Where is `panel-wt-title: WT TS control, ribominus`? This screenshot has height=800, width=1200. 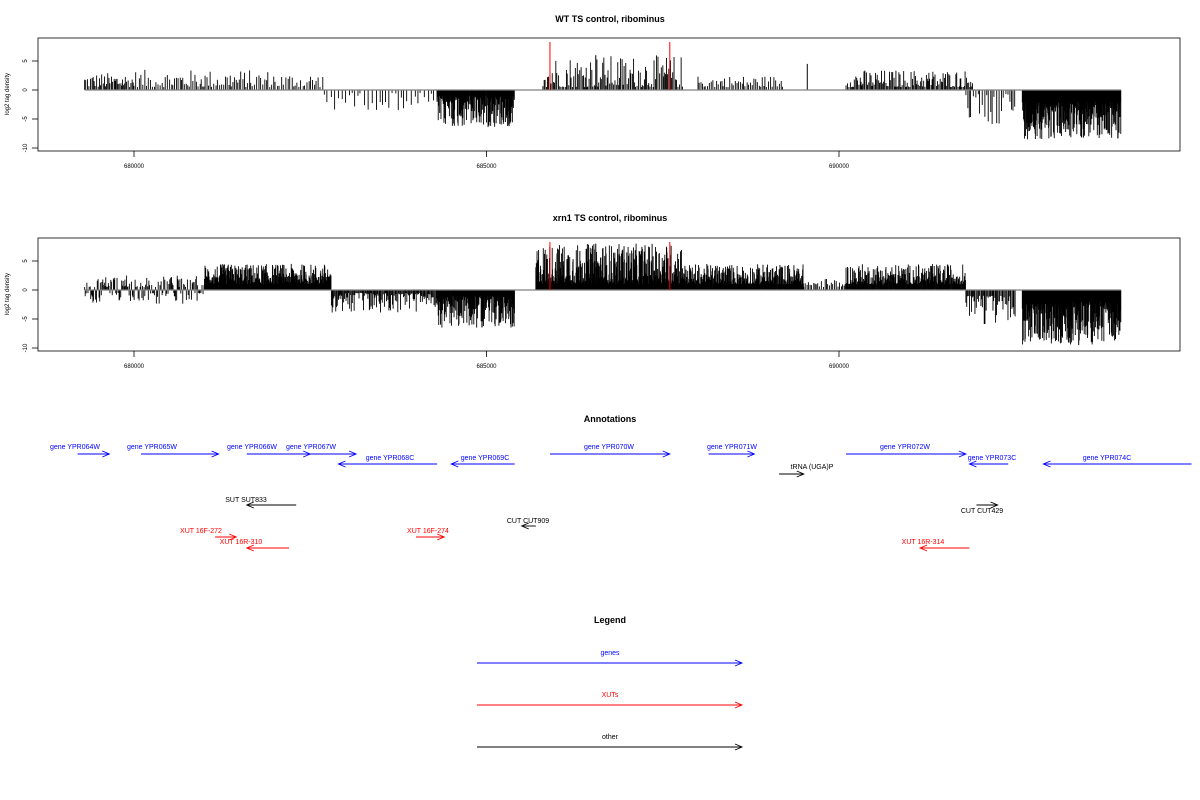
panel-wt-title: WT TS control, ribominus is located at coordinates (610, 19).